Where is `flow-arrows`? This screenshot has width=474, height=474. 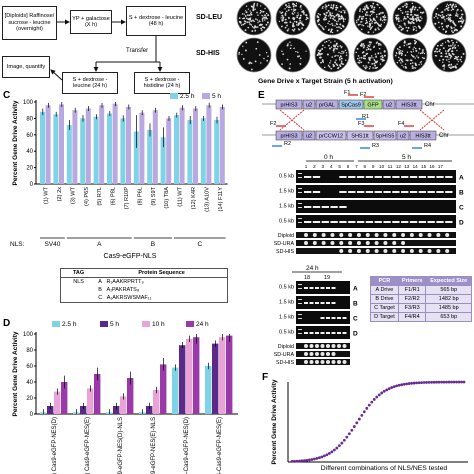 flow-arrows is located at coordinates (106, 50).